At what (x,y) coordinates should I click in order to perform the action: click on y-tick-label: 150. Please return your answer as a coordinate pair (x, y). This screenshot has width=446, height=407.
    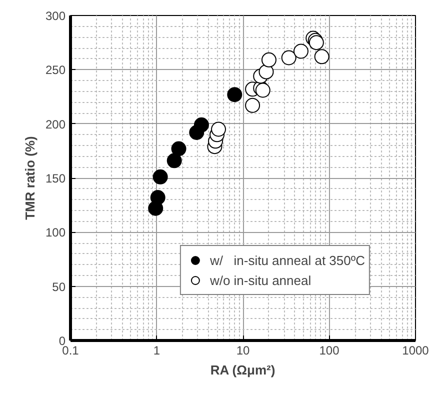
    Looking at the image, I should click on (55, 179).